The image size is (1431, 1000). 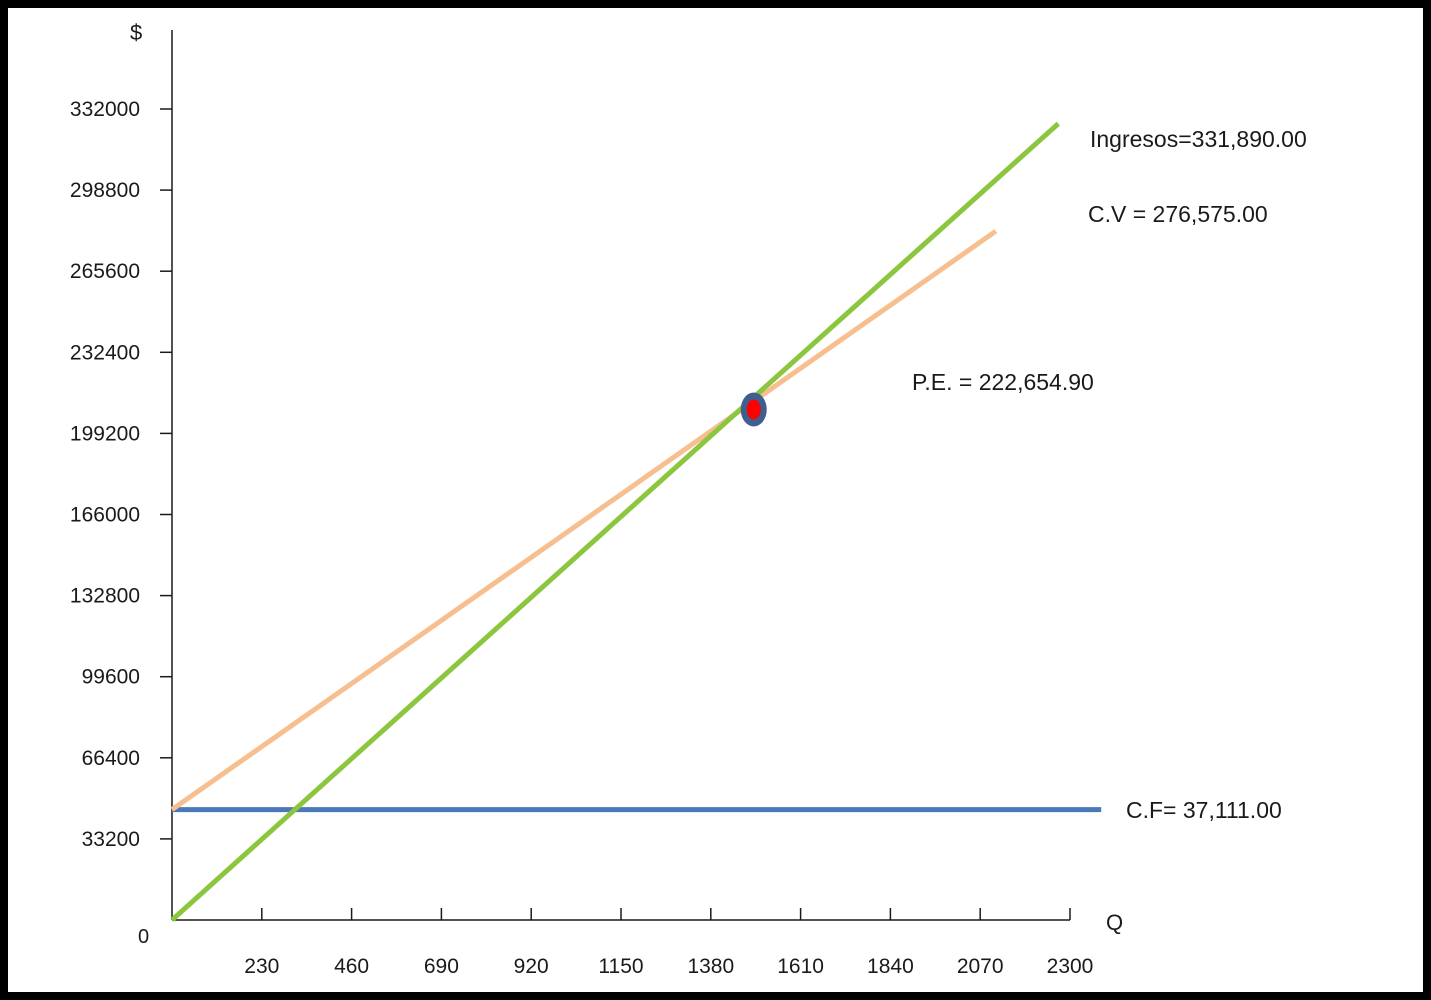 What do you see at coordinates (105, 433) in the screenshot?
I see `y-tick-label: 199200` at bounding box center [105, 433].